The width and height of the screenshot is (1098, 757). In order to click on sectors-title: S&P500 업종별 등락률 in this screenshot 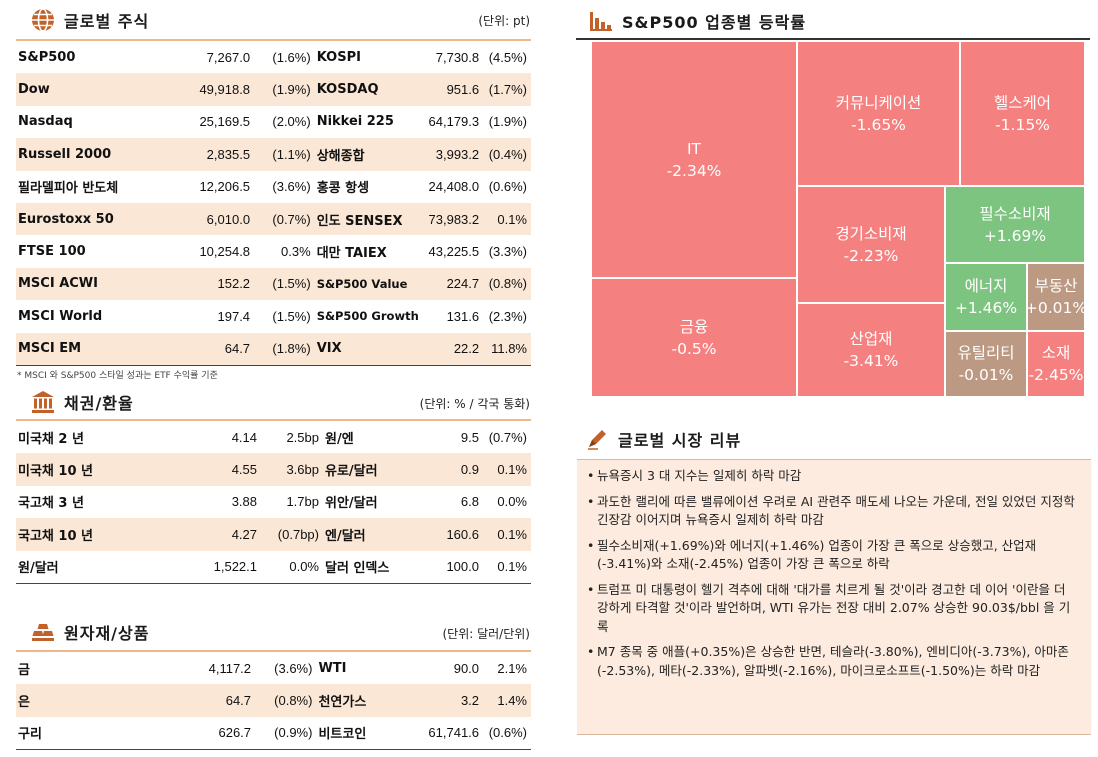, I will do `click(714, 22)`.